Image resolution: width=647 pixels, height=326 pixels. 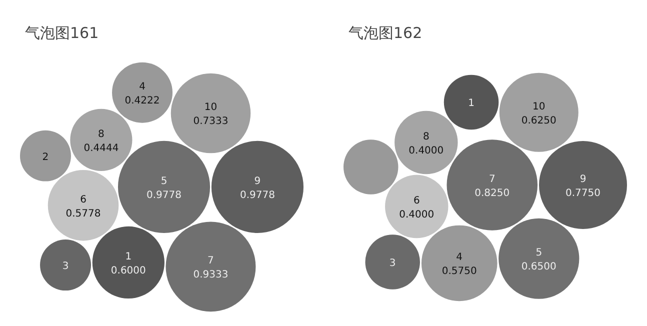 What do you see at coordinates (101, 148) in the screenshot?
I see `data-label: 0.4444` at bounding box center [101, 148].